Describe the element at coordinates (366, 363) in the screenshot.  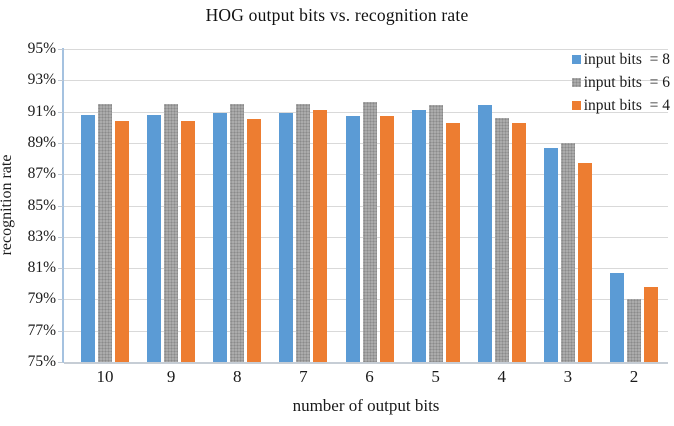
I see `x-axis-line` at that location.